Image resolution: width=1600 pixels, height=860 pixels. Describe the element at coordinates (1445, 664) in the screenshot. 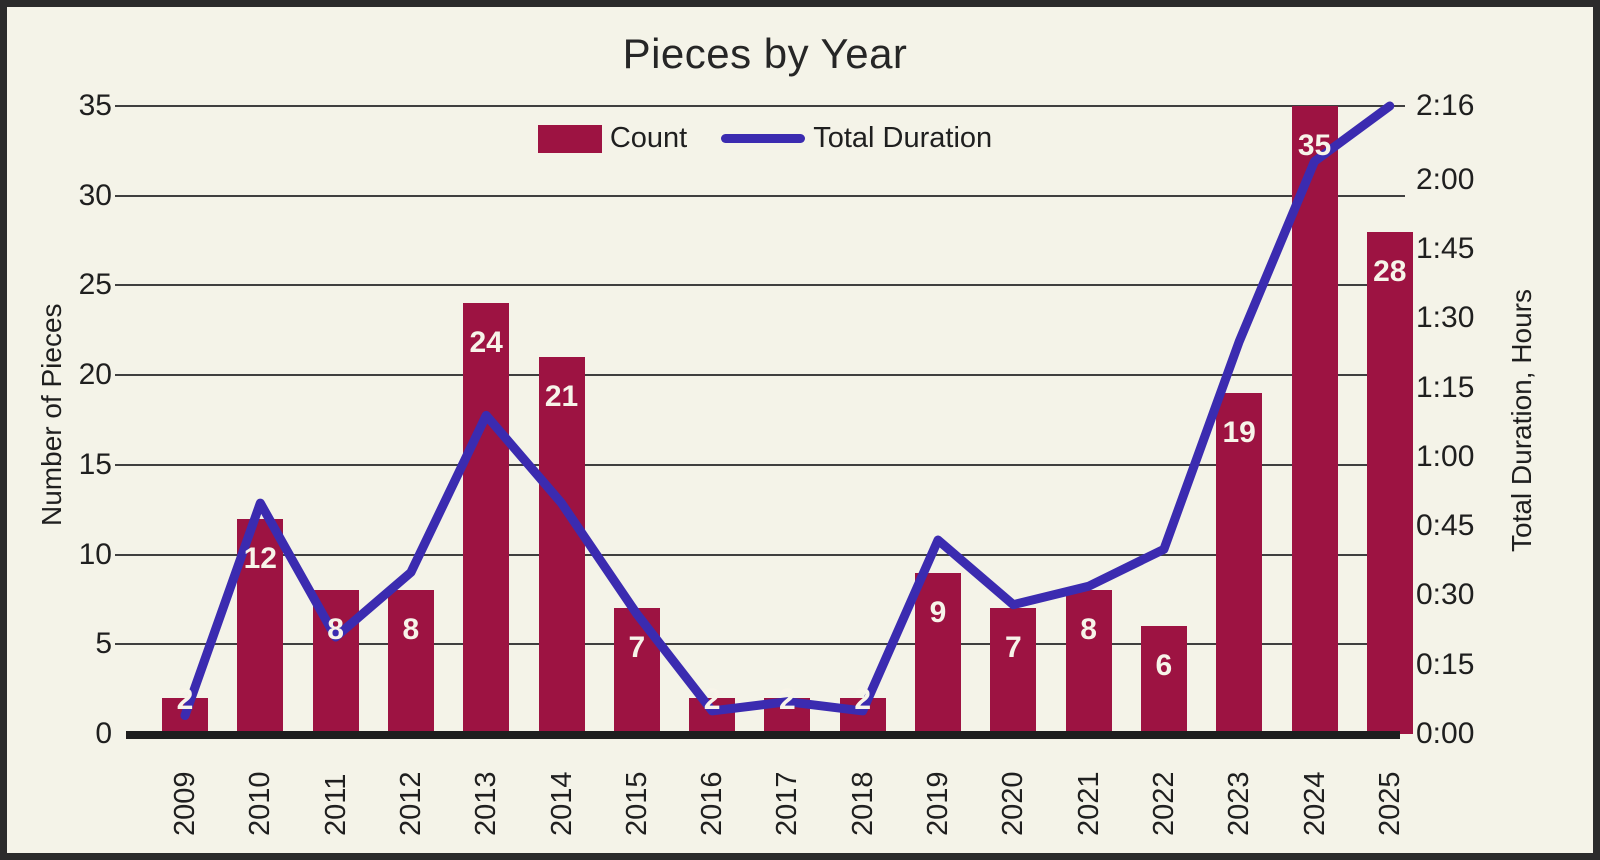

I see `right-tick-label: 0:15` at that location.